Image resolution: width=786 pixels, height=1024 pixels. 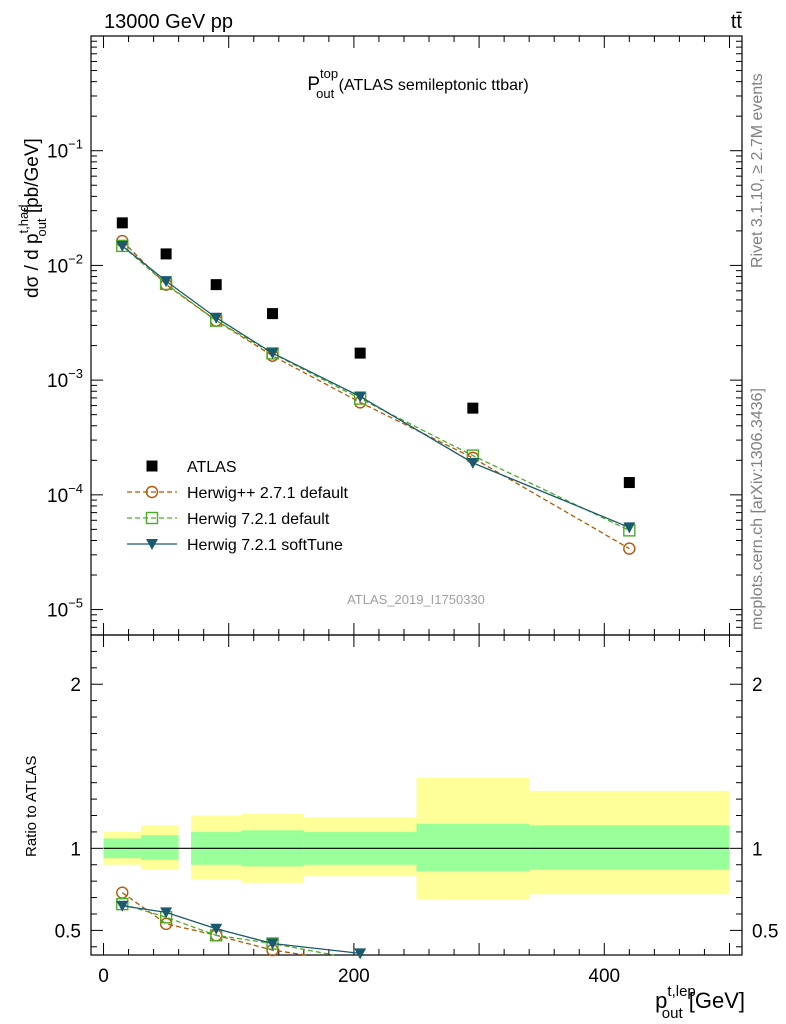 What do you see at coordinates (265, 545) in the screenshot?
I see `legend-label: Herwig 7.2.1 softTune` at bounding box center [265, 545].